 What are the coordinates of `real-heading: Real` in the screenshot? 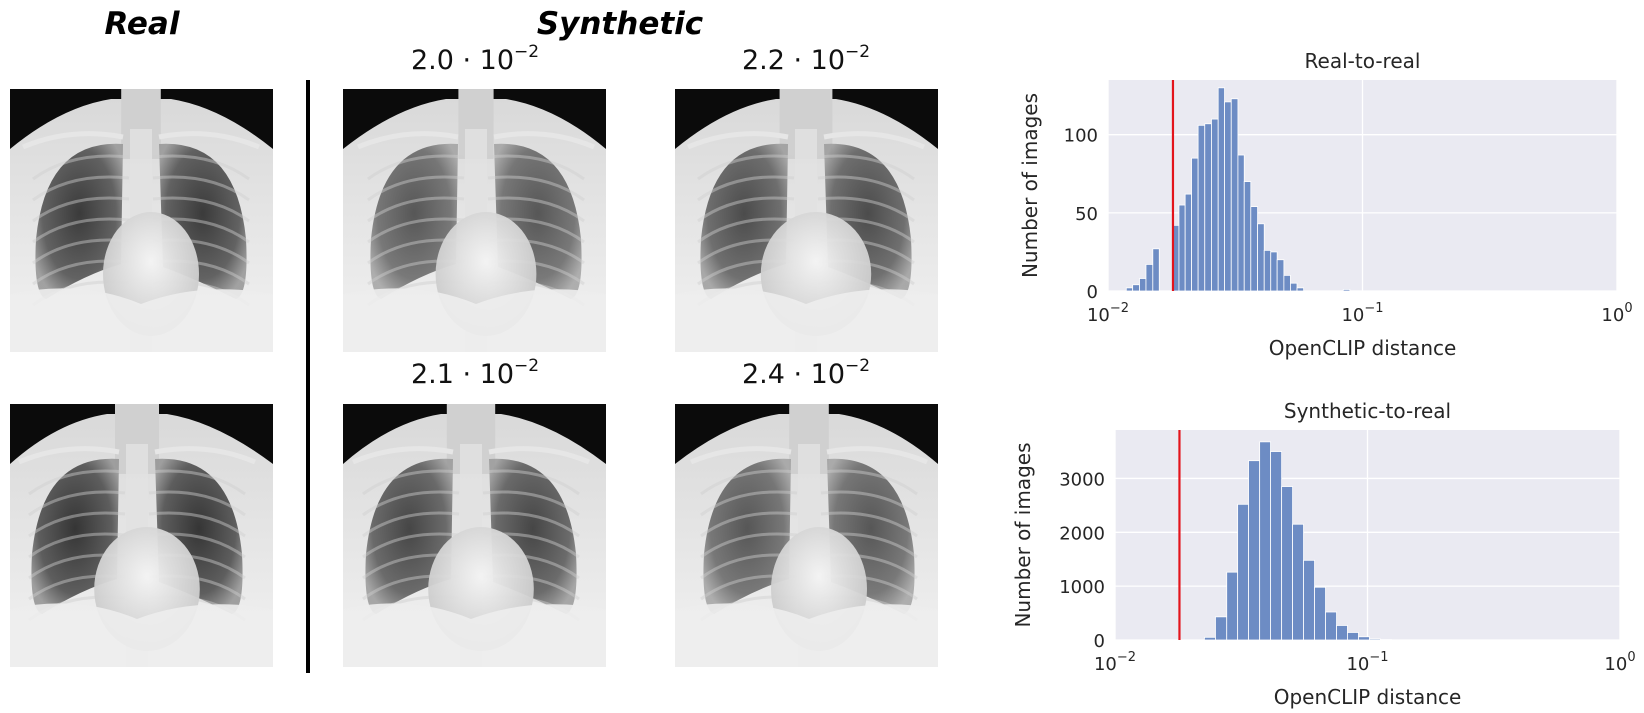 It's located at (142, 24).